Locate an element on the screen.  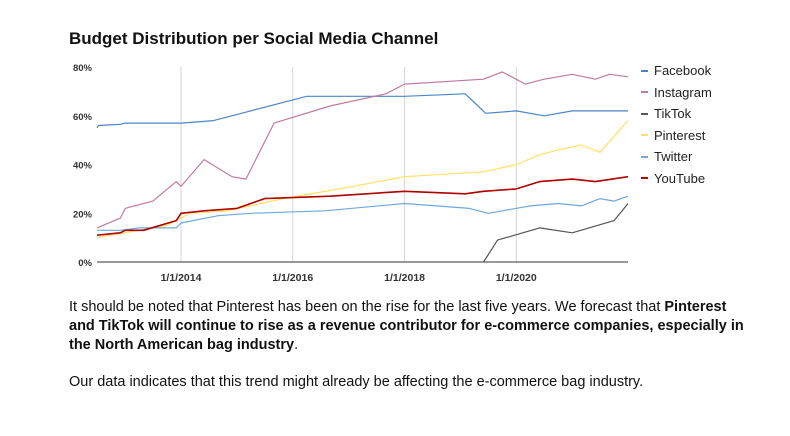
legend-item-facebook: Facebook is located at coordinates (676, 71).